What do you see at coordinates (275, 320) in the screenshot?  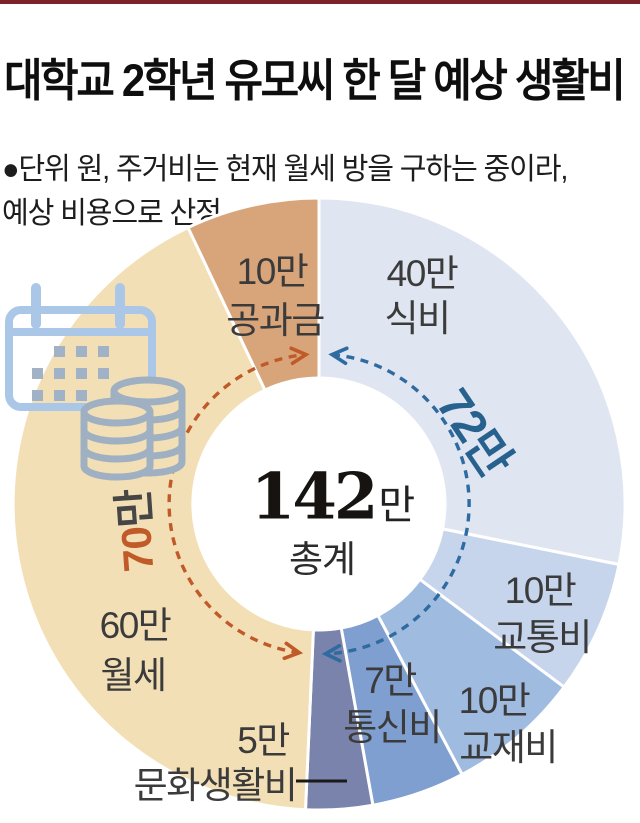 I see `slice-label-공과금: 공과금` at bounding box center [275, 320].